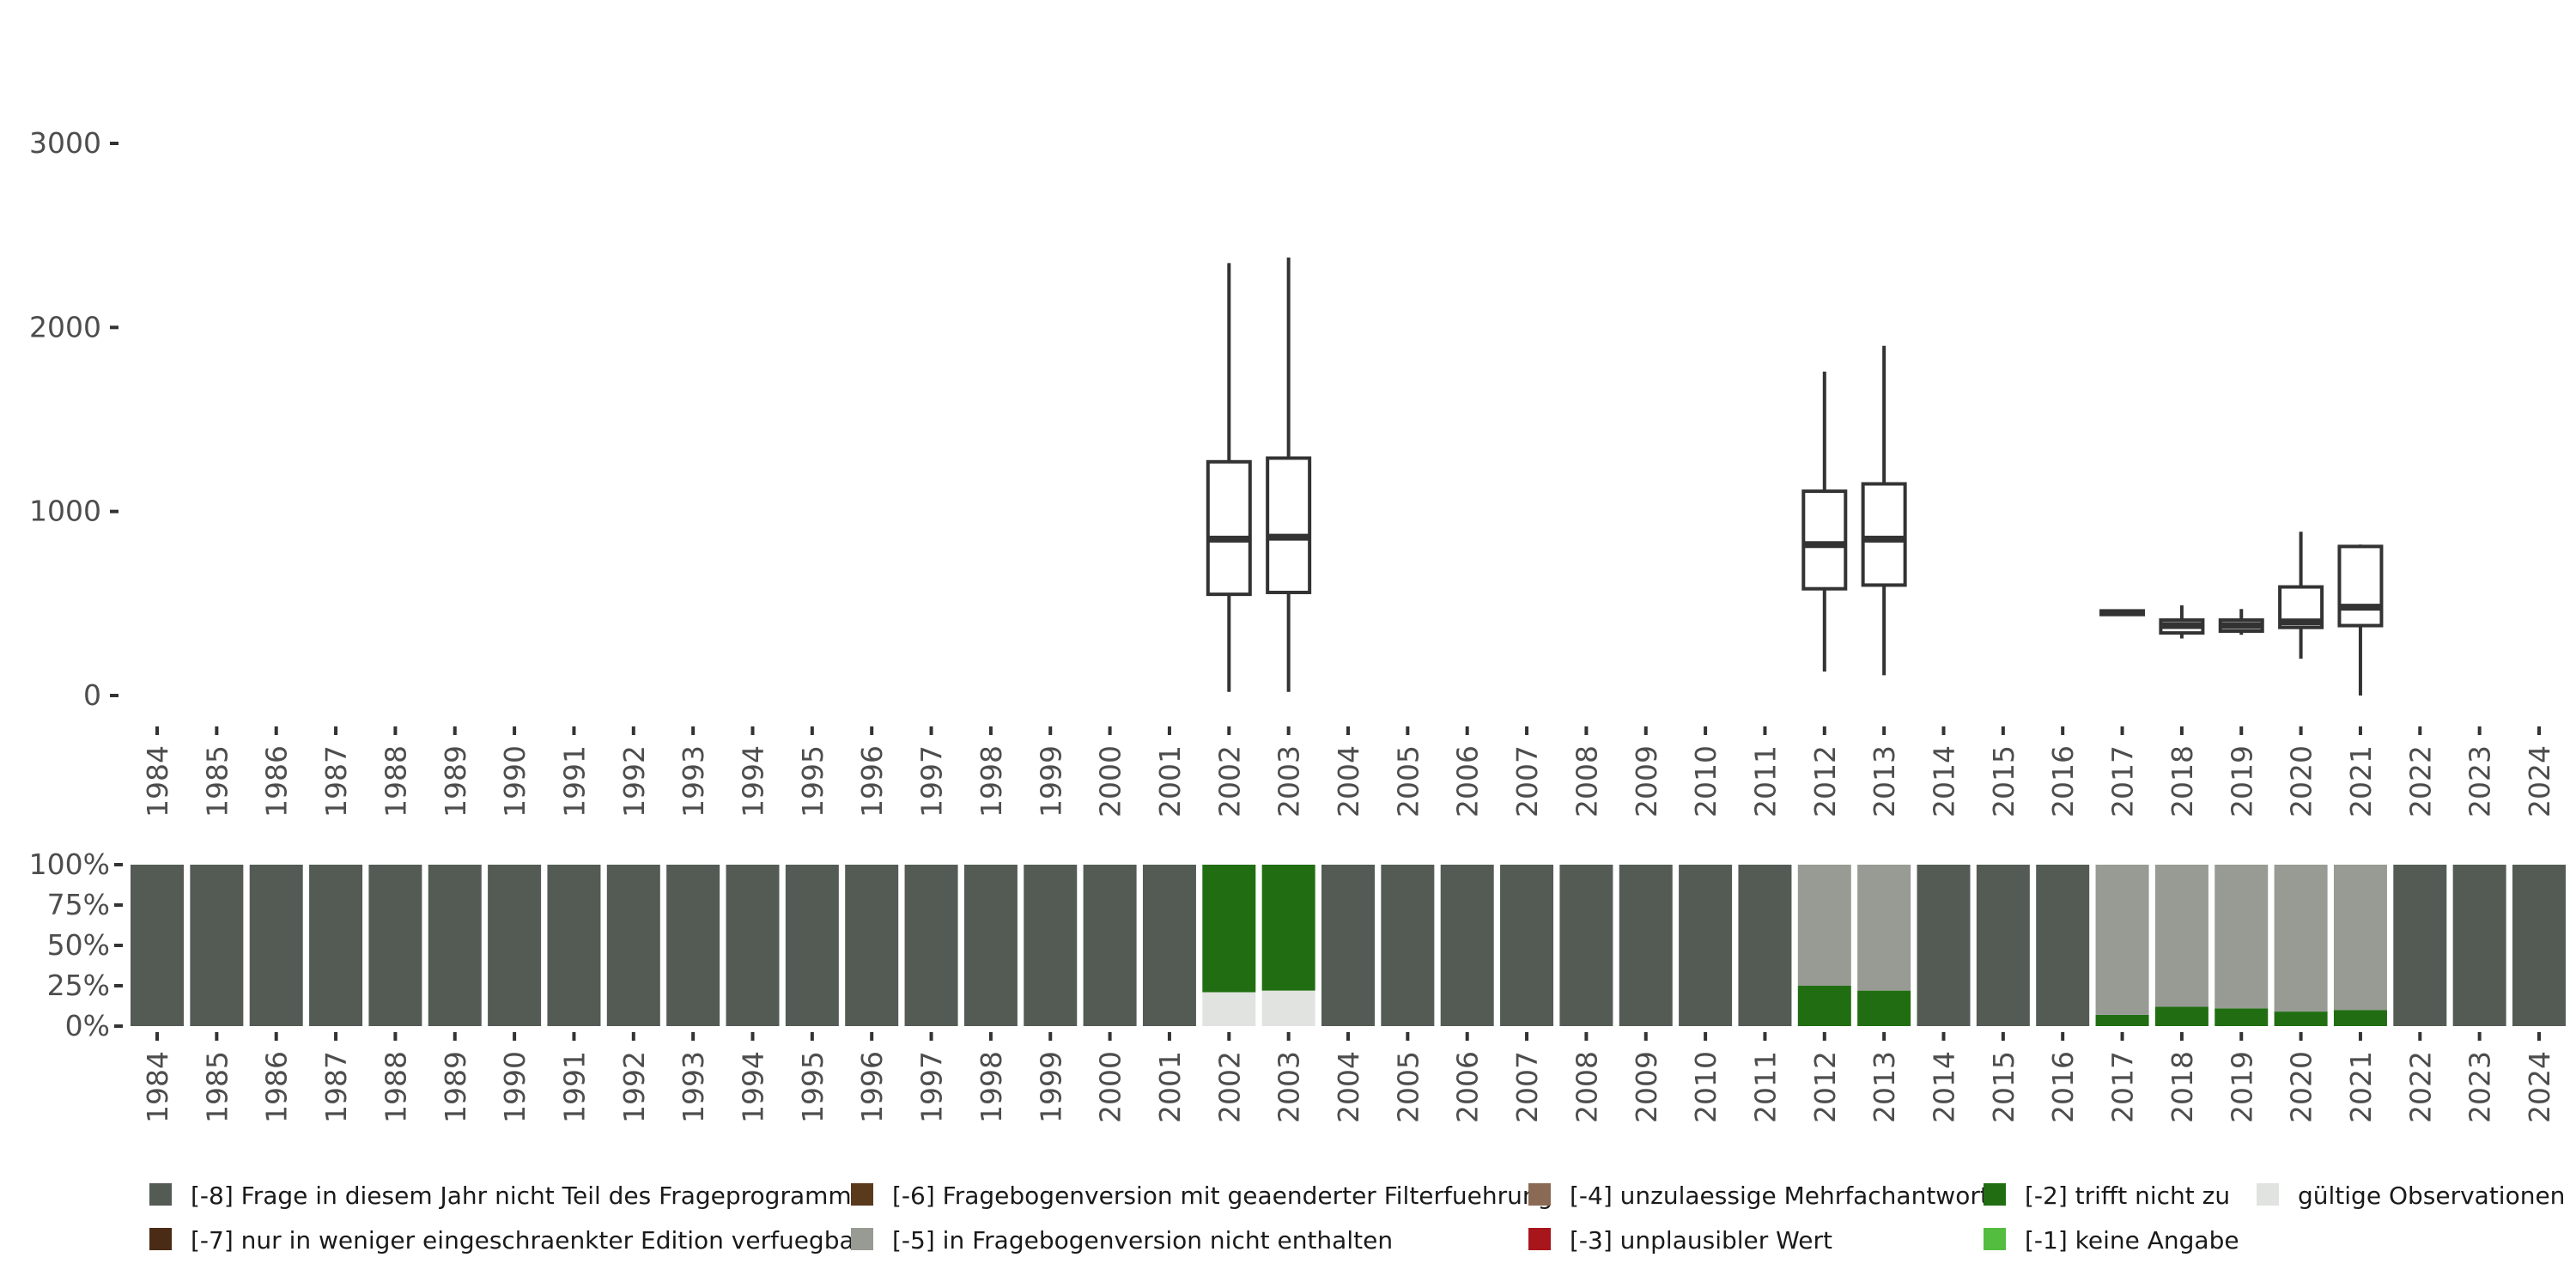 This screenshot has height=1288, width=2576. Describe the element at coordinates (158, 946) in the screenshot. I see `bar-1984` at that location.